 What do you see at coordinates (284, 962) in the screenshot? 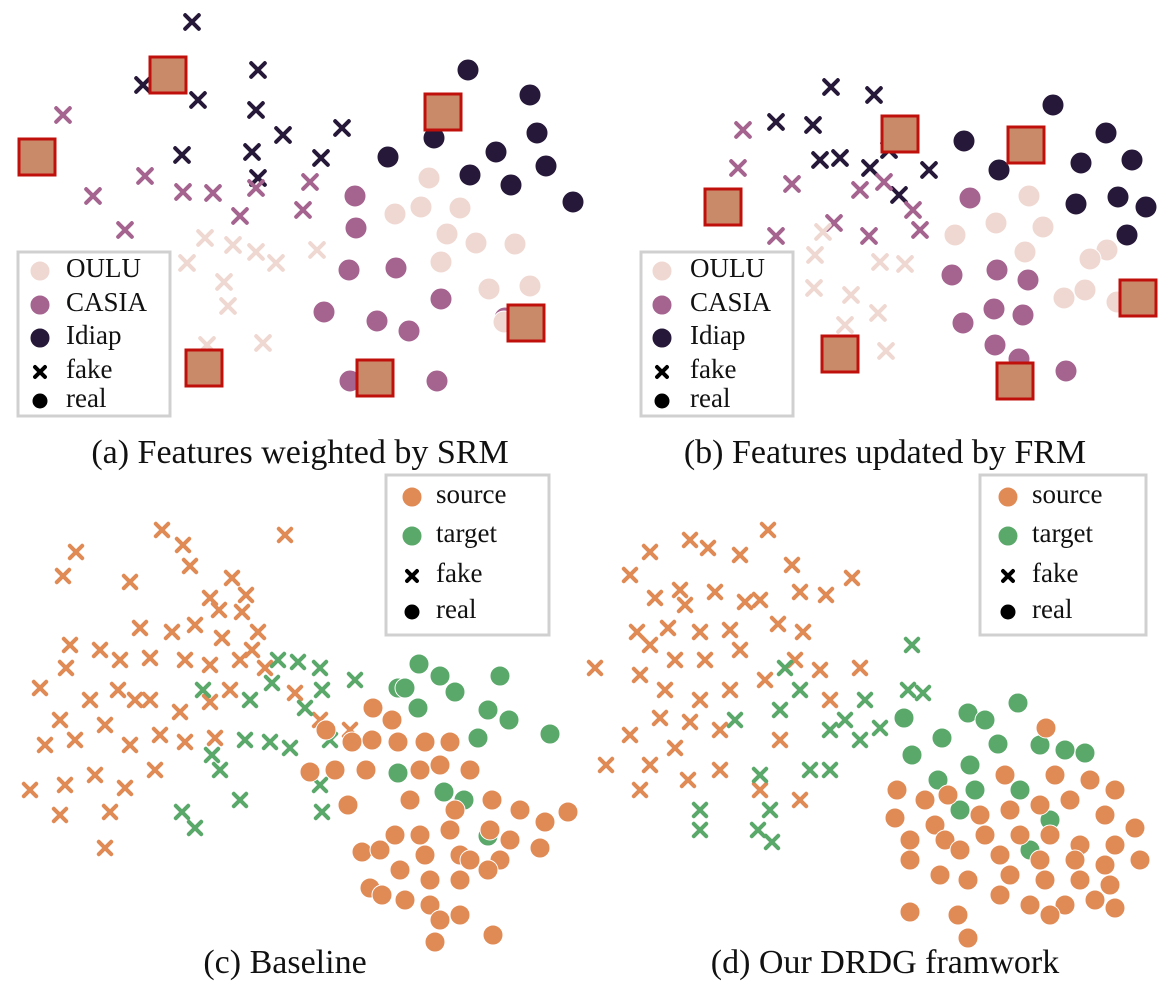
I see `panel-title: (c) Baseline` at bounding box center [284, 962].